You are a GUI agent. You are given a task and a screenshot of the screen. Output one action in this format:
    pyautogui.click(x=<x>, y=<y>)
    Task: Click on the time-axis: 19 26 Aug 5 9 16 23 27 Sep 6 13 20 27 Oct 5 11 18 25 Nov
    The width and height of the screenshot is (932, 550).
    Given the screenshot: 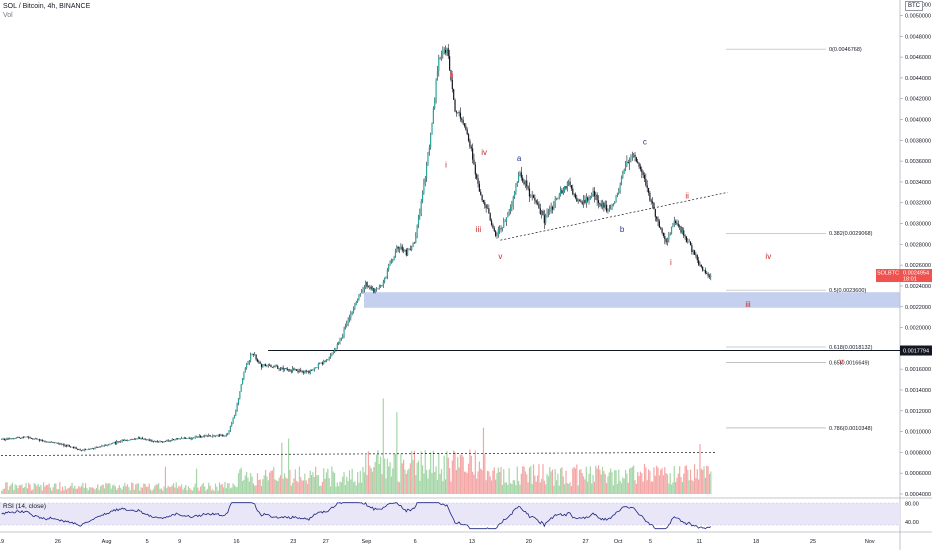 What is the action you would take?
    pyautogui.click(x=437, y=542)
    